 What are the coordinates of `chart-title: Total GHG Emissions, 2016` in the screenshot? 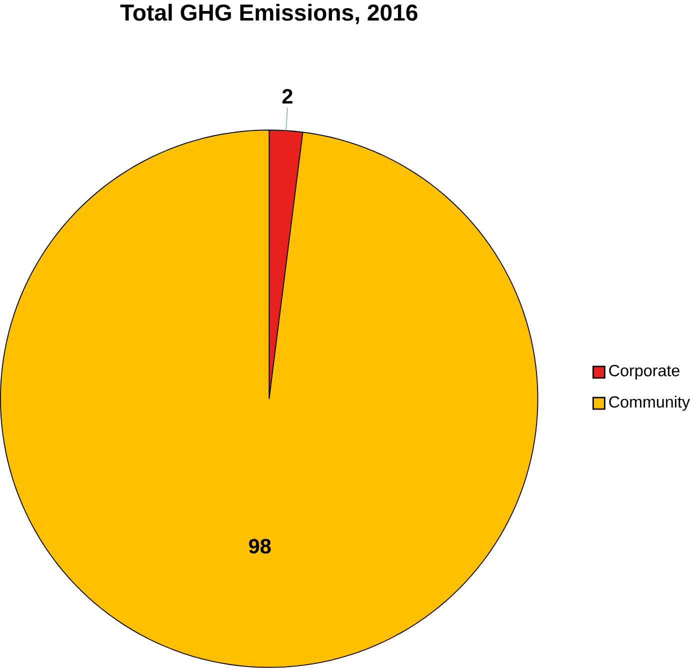 It's located at (269, 14).